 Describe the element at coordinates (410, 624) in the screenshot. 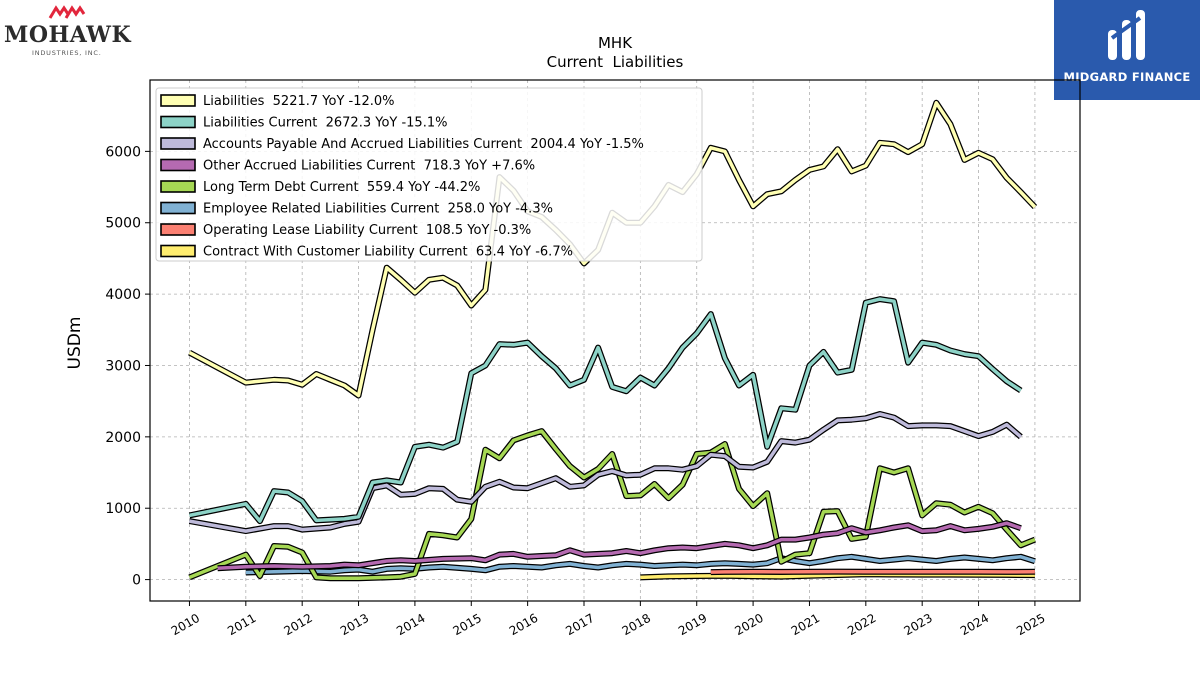

I see `x-tick-label: 2014` at that location.